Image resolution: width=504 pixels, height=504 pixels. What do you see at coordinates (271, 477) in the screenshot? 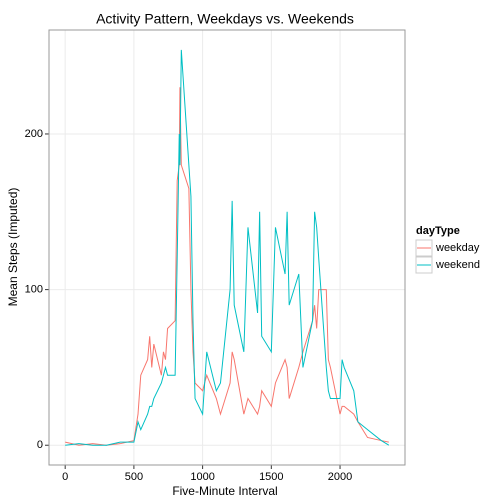
I see `x-tick-label: 1500` at bounding box center [271, 477].